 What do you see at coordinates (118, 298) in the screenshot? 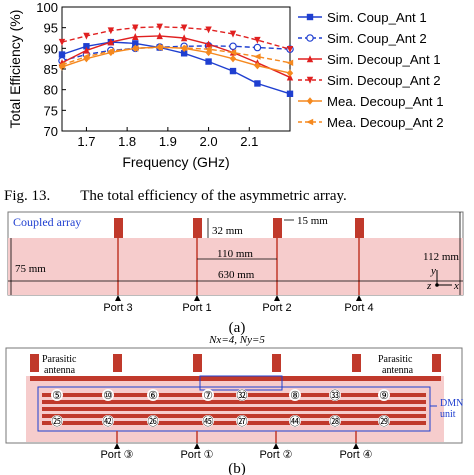
I see `port-3-arrow` at bounding box center [118, 298].